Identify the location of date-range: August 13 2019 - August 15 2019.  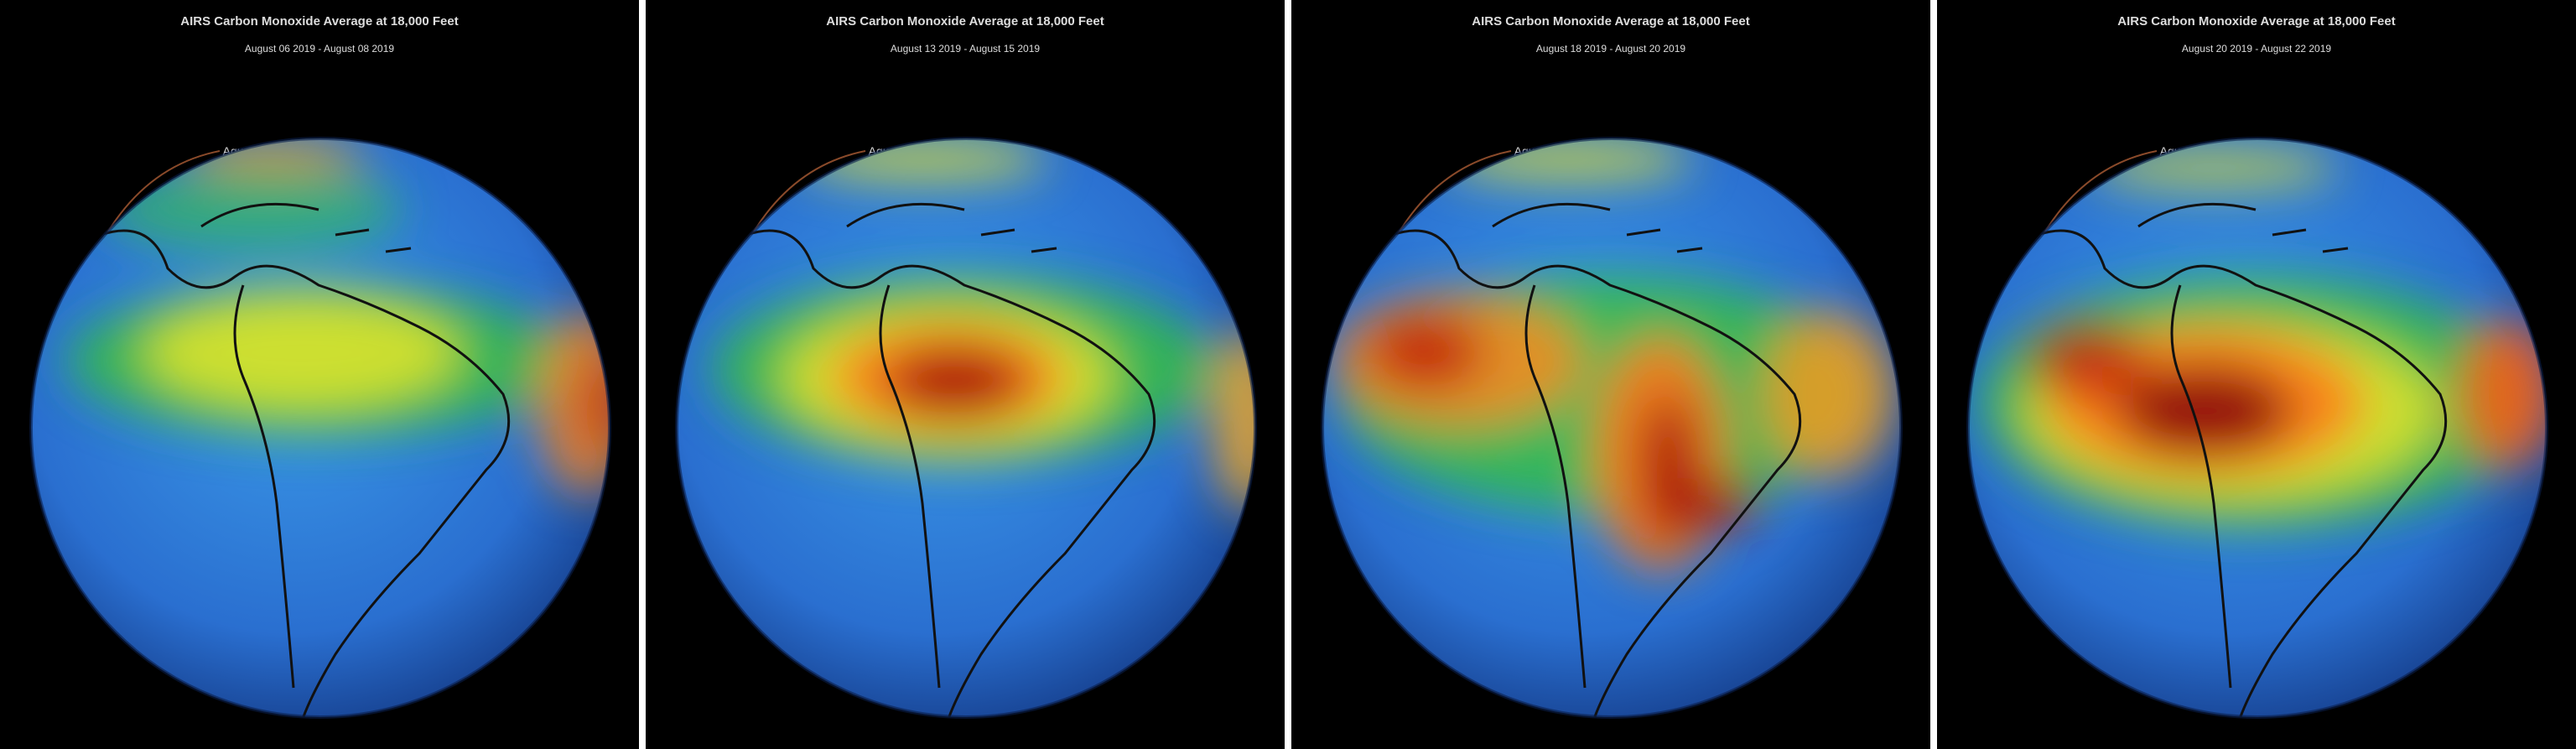
(965, 49).